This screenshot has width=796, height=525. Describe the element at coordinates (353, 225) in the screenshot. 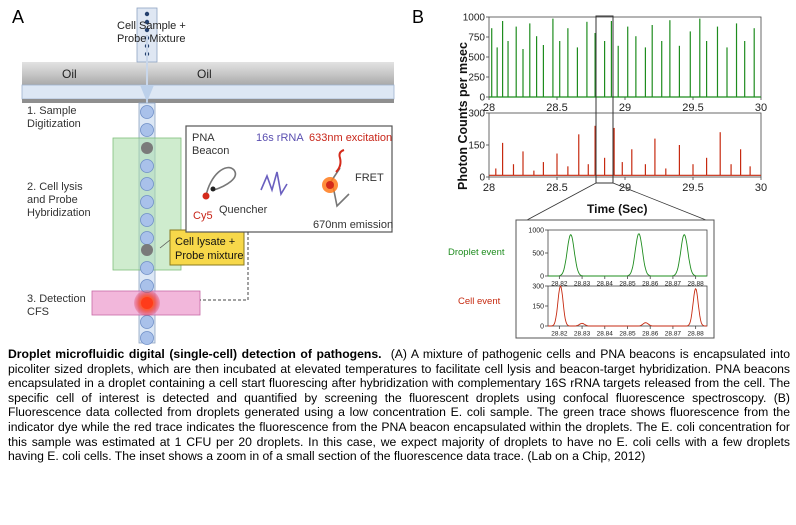

I see `emission-label: 670nm emission` at that location.